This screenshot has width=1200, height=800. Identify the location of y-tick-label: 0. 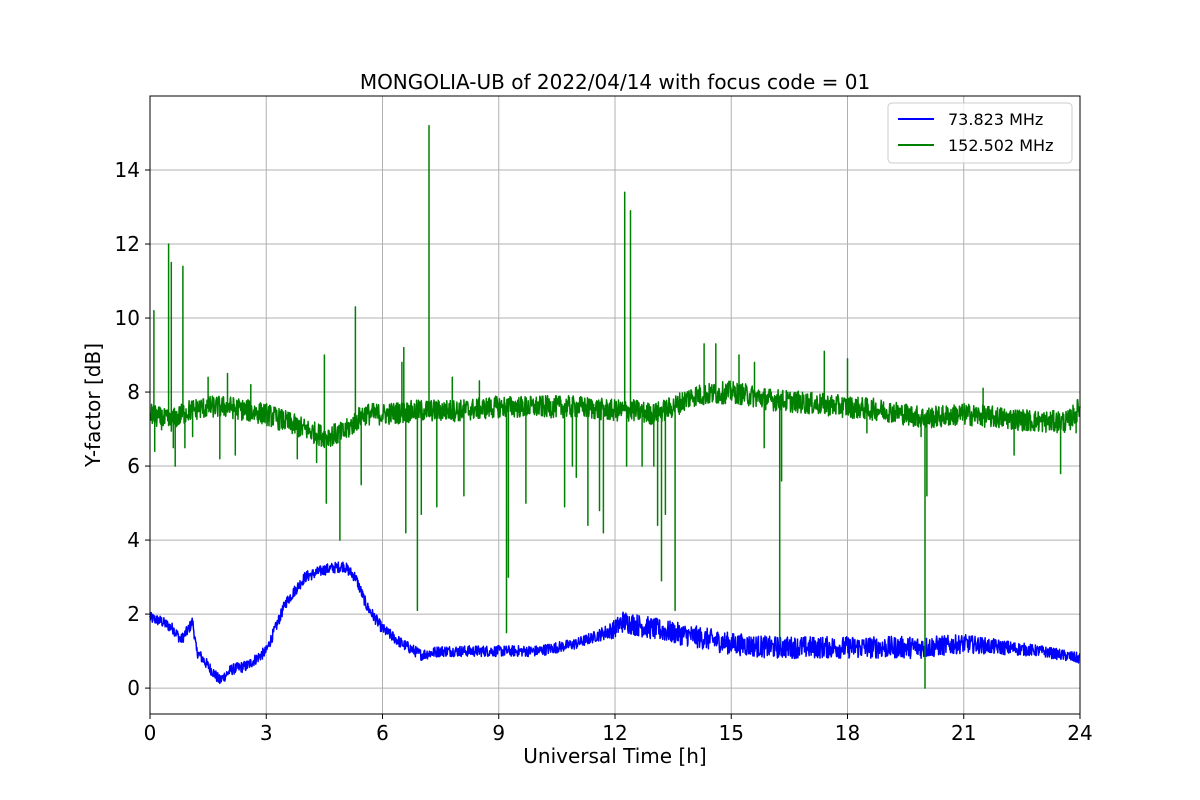
(133, 688).